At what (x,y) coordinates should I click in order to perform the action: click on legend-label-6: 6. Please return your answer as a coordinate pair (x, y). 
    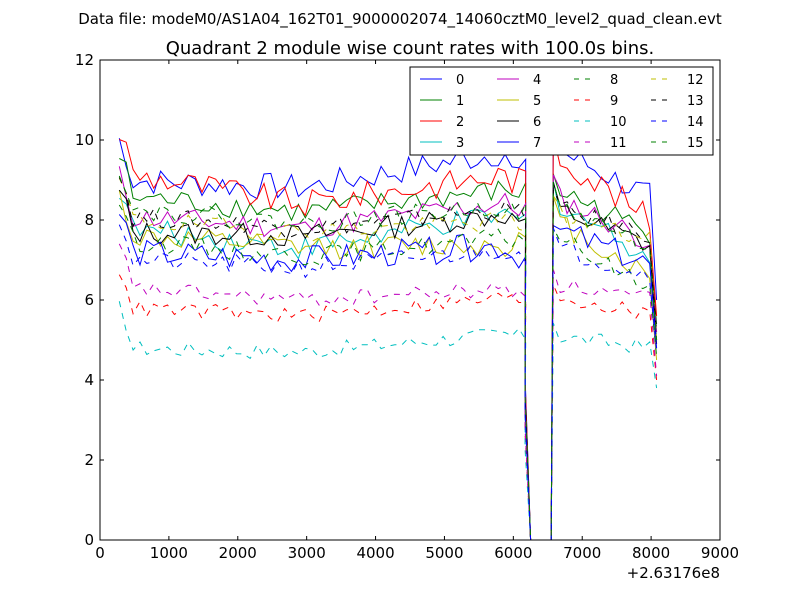
    Looking at the image, I should click on (537, 122).